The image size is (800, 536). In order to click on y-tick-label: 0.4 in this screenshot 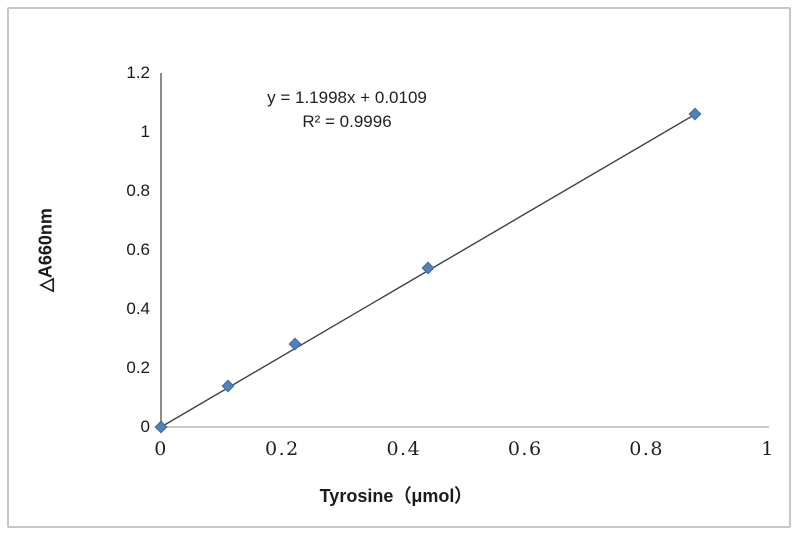, I will do `click(138, 308)`.